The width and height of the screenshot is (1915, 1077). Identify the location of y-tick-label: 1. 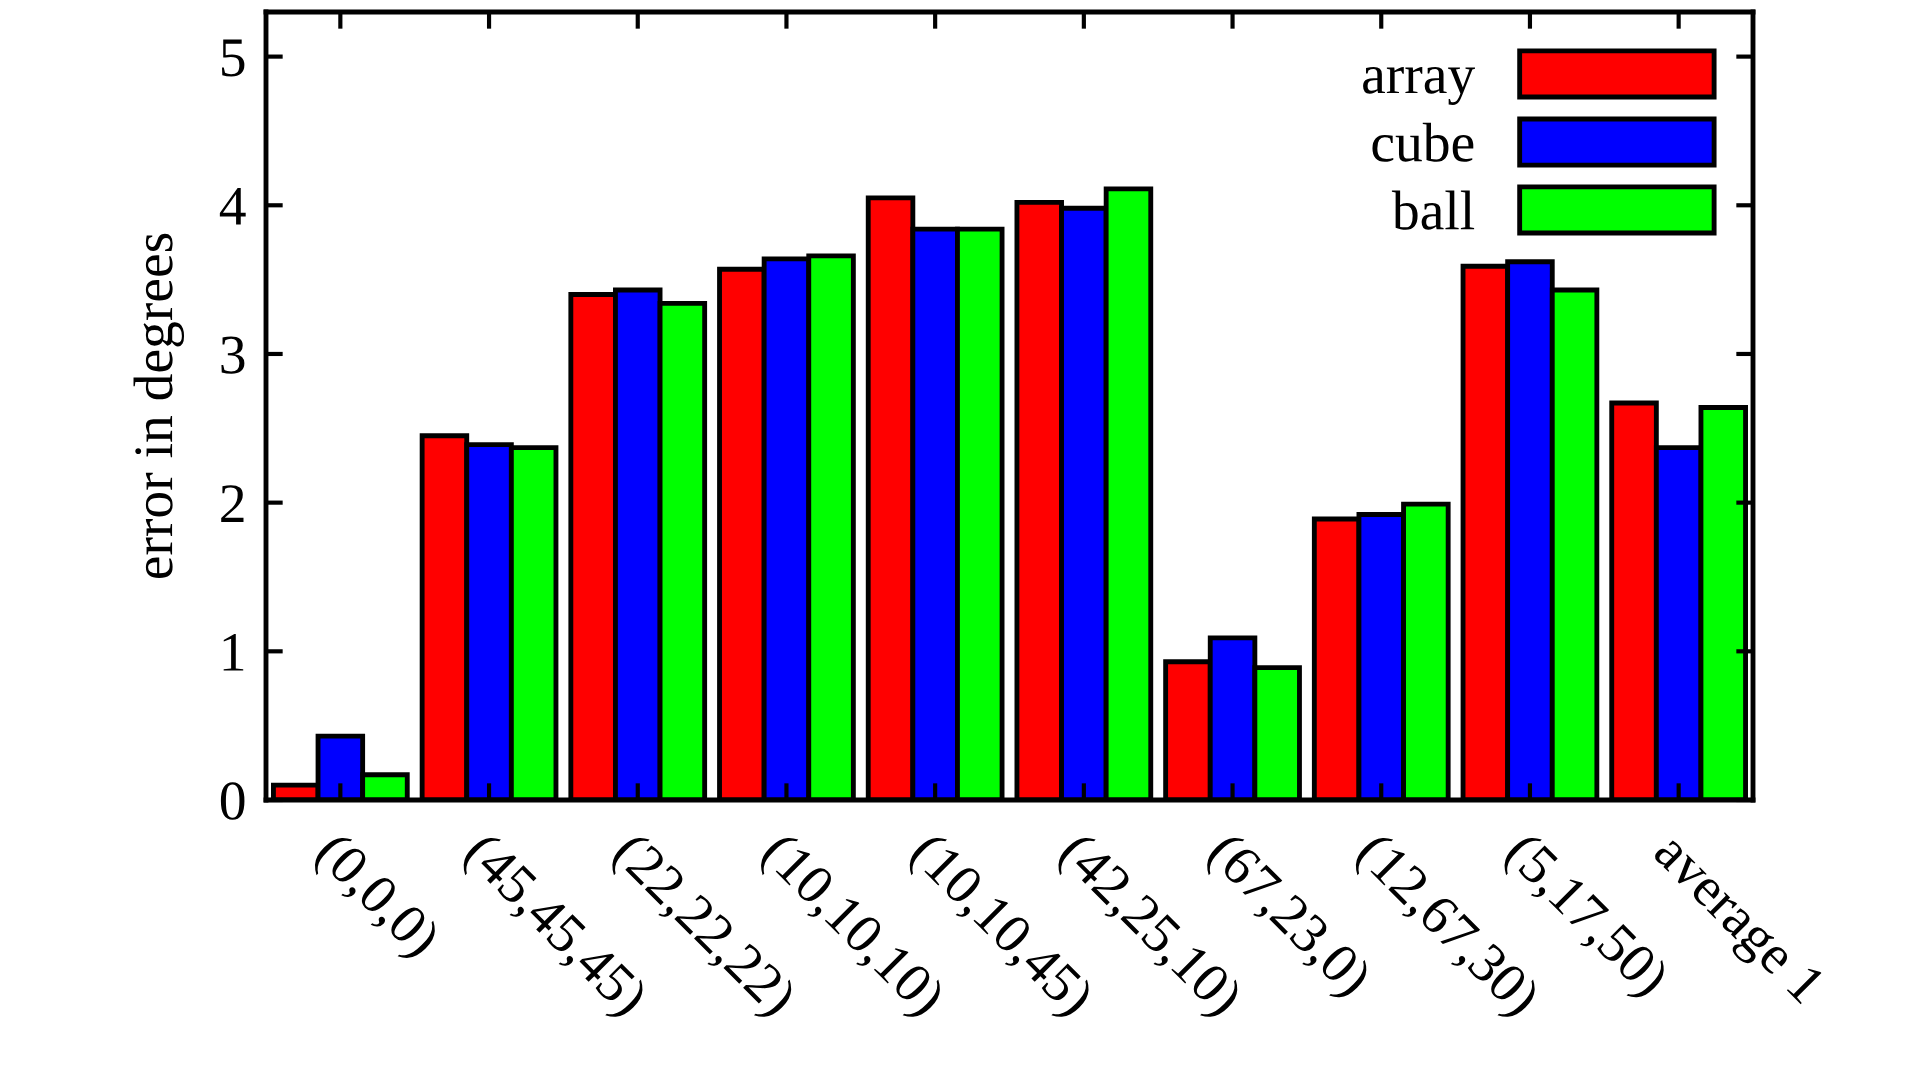
(233, 652).